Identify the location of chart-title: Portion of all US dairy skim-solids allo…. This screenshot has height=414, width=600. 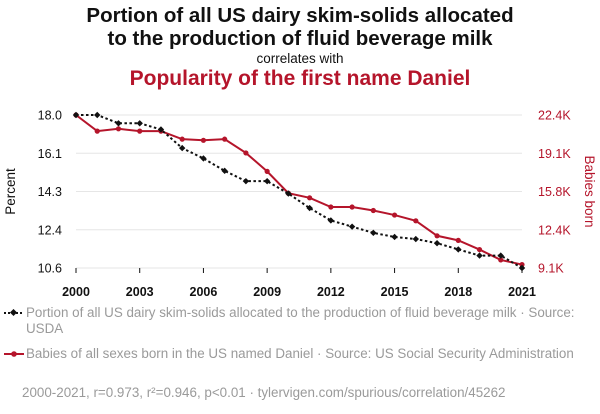
(300, 27).